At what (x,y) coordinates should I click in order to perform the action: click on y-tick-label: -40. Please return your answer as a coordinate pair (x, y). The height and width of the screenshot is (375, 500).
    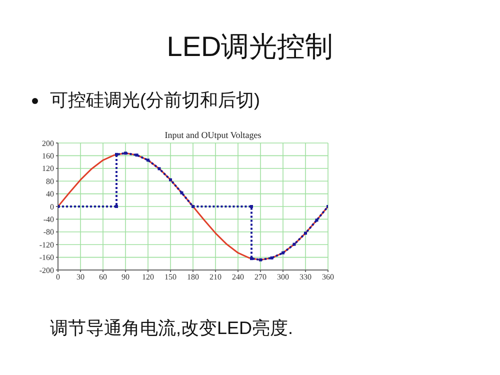
    Looking at the image, I should click on (48, 219).